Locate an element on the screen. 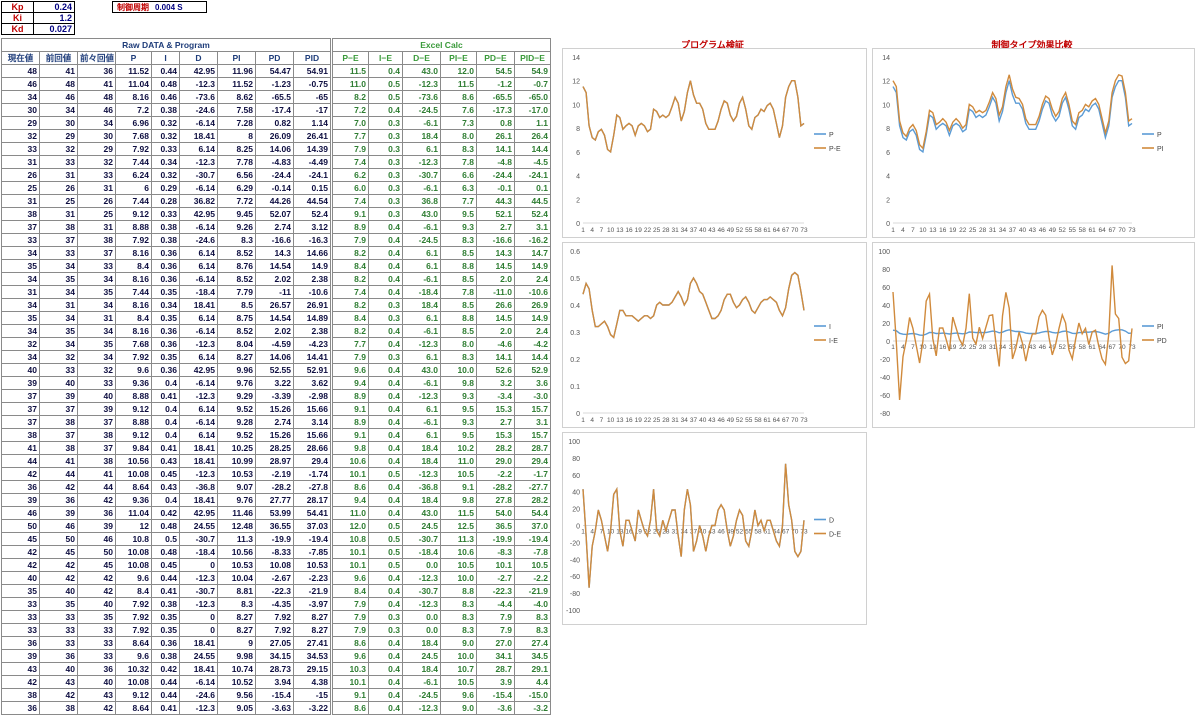 Image resolution: width=1200 pixels, height=715 pixels. table-cell: 42 is located at coordinates (20, 474).